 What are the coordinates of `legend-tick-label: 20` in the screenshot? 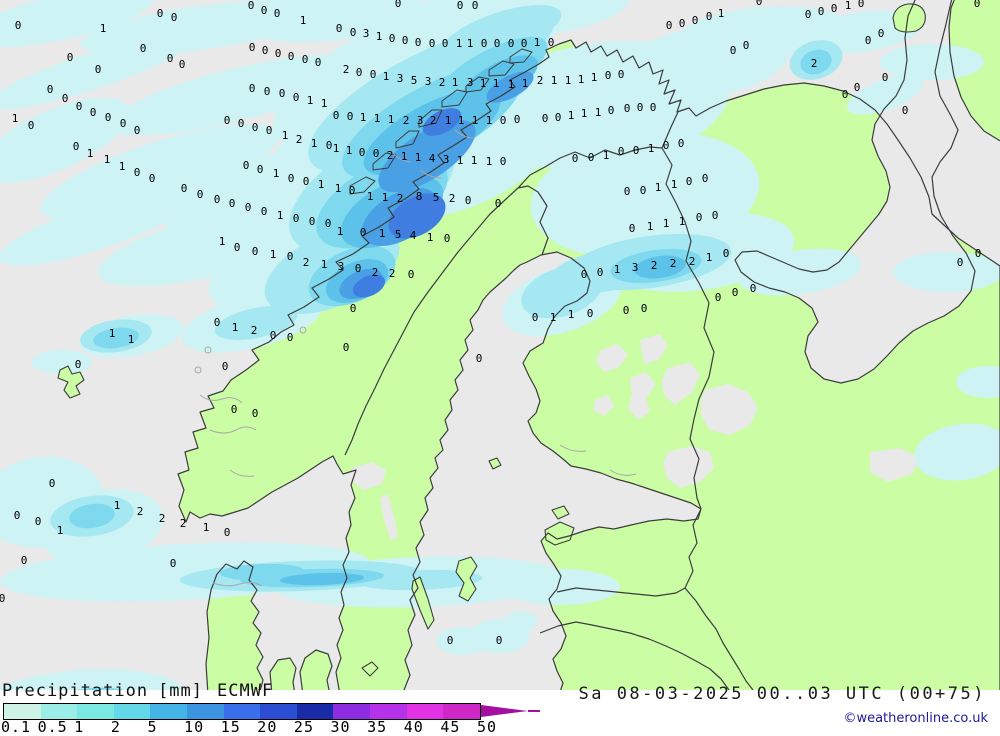 It's located at (267, 727).